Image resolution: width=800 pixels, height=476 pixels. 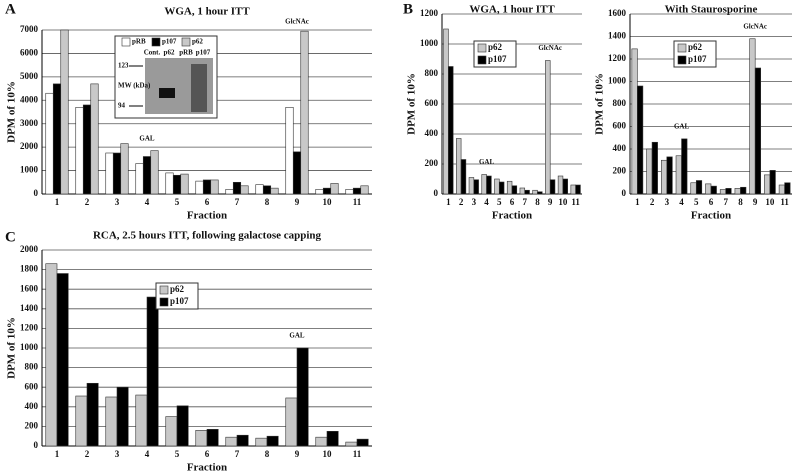 I want to click on y-tick-label: 1800, so click(x=29, y=269).